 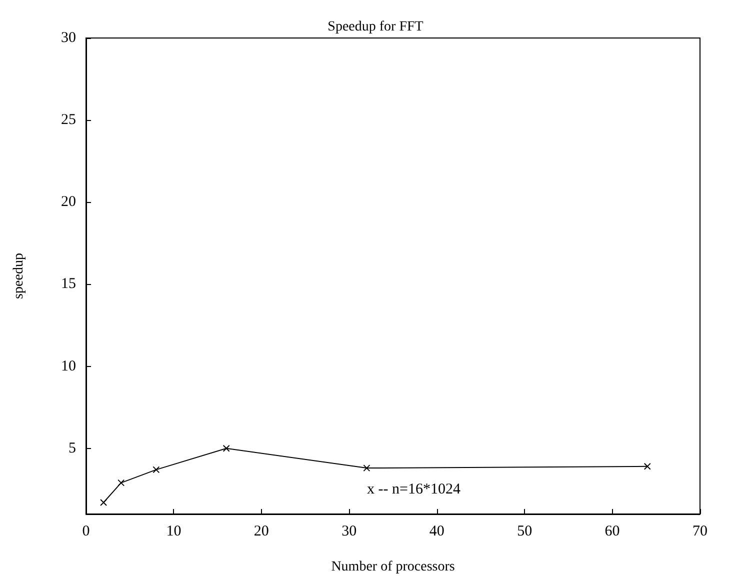 What do you see at coordinates (68, 366) in the screenshot?
I see `y-tick-label: 10` at bounding box center [68, 366].